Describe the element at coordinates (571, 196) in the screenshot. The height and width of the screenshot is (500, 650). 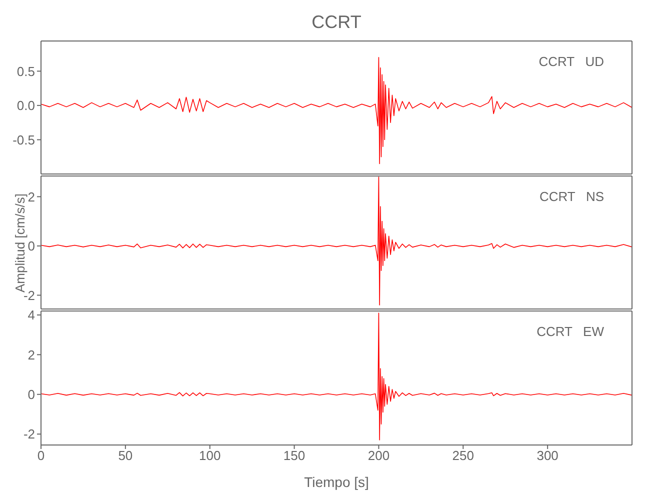
I see `annotation: CCRT NS` at that location.